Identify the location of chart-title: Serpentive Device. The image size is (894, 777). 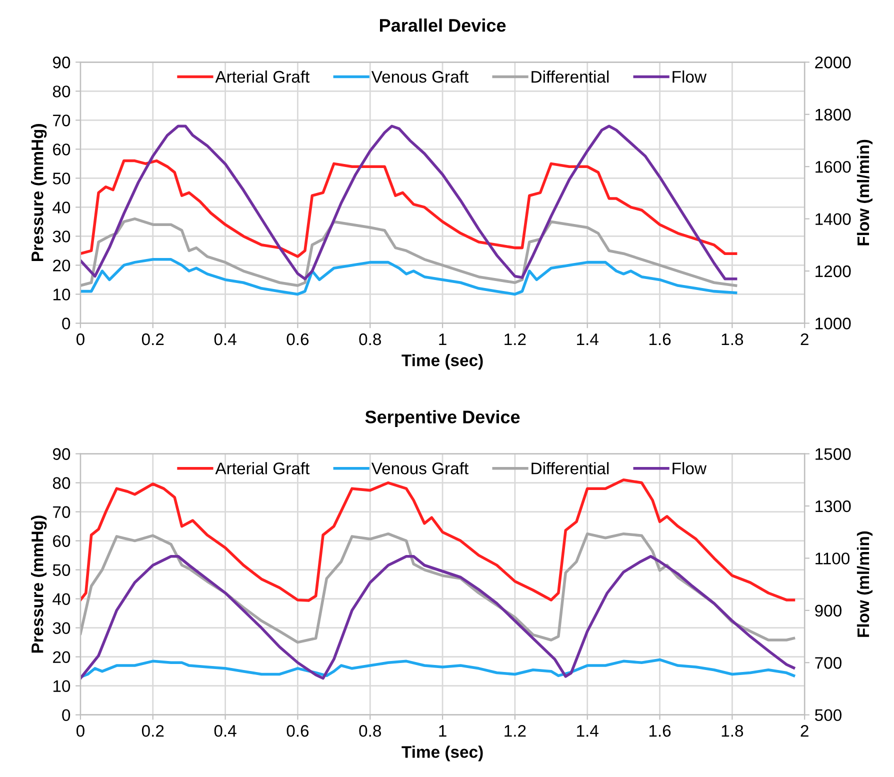
(442, 418).